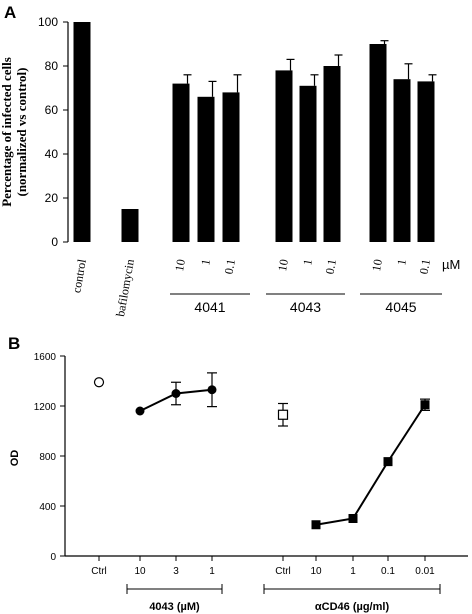 The image size is (472, 614). What do you see at coordinates (21, 131) in the screenshot?
I see `panel-a-y-label-line: (normalized vs control)` at bounding box center [21, 131].